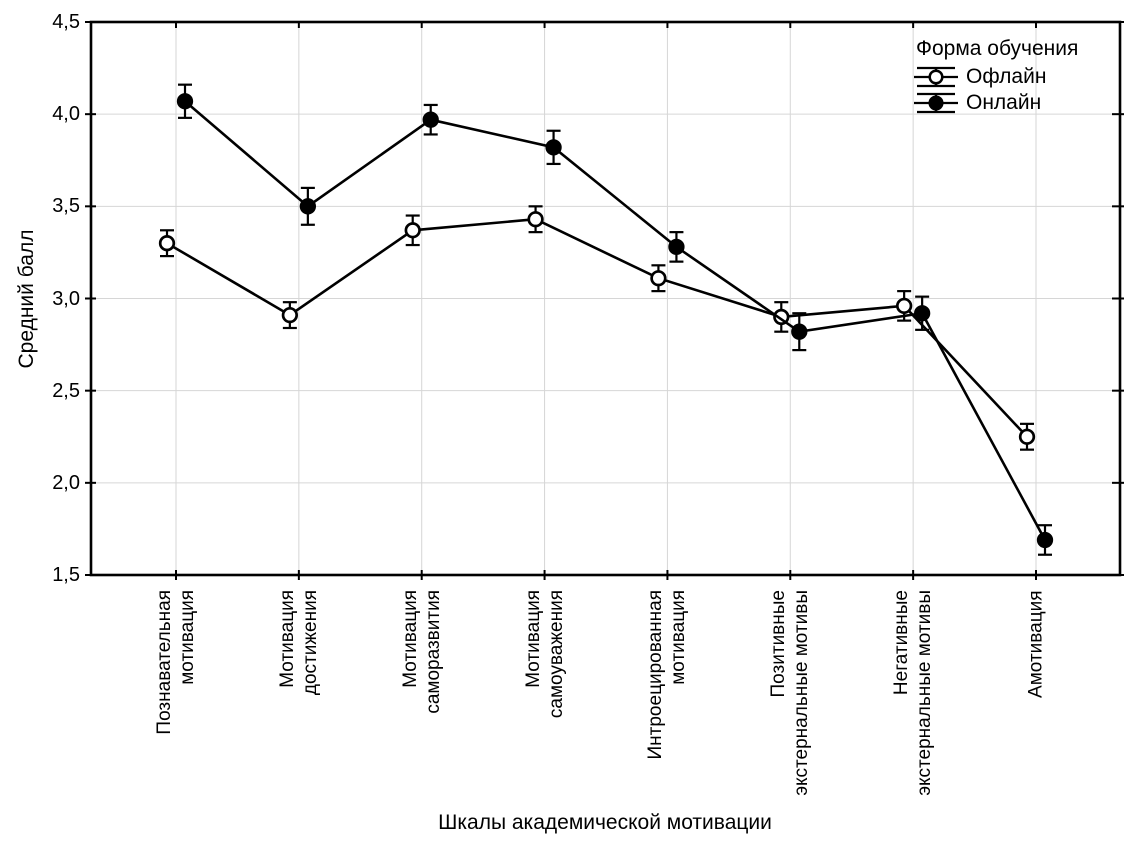 Image resolution: width=1137 pixels, height=852 pixels. What do you see at coordinates (997, 48) in the screenshot?
I see `legend-title: Форма обучения` at bounding box center [997, 48].